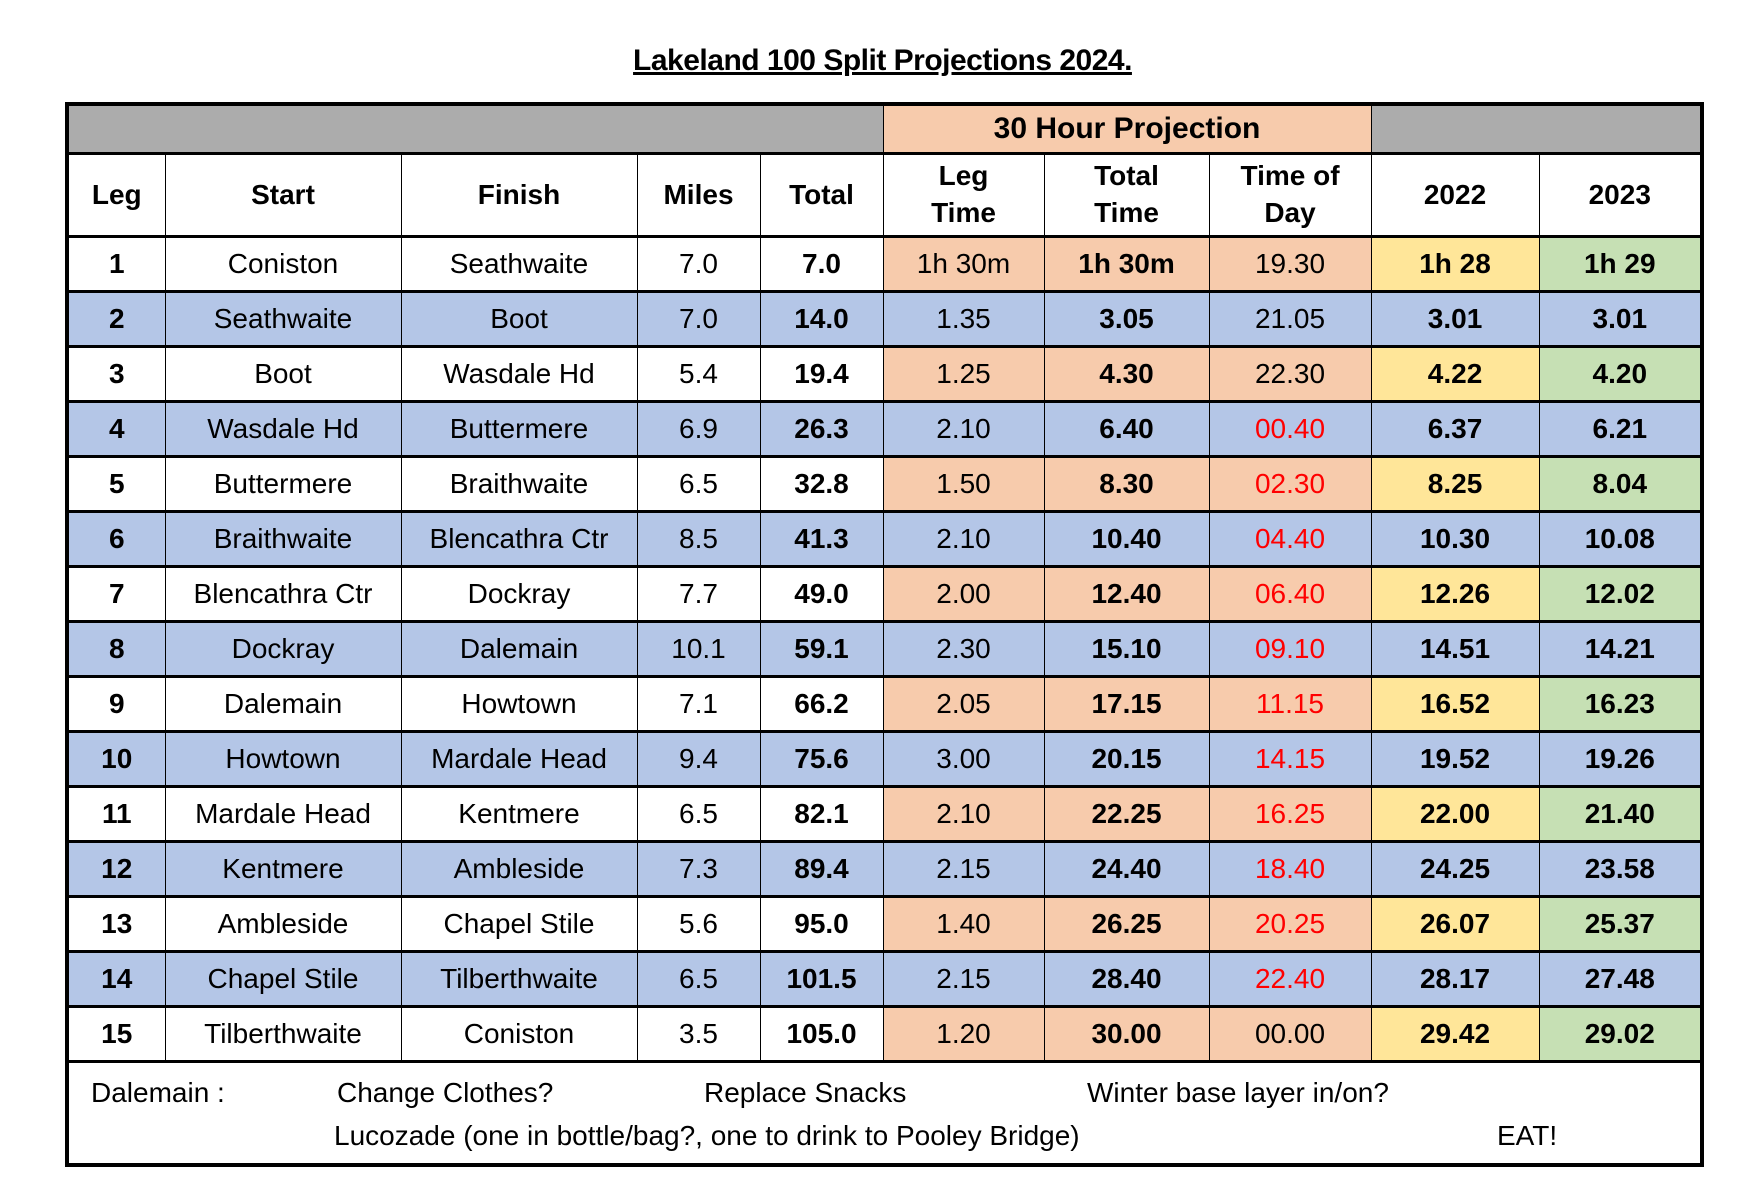  What do you see at coordinates (1290, 212) in the screenshot?
I see `col-header-time-of-day-line2: Day` at bounding box center [1290, 212].